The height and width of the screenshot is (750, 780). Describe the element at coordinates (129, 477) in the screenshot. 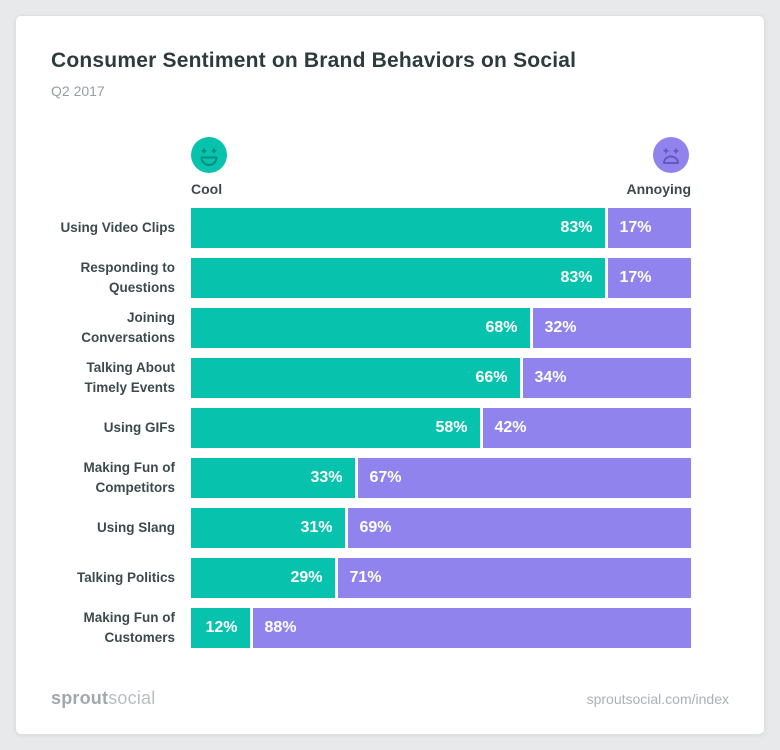

I see `category-label: Making Fun of Competitors` at that location.